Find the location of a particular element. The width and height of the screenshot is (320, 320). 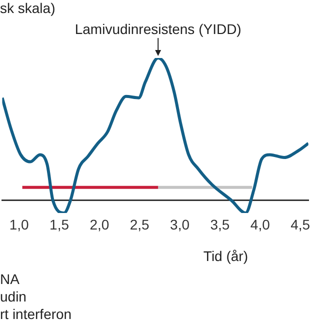

x-tick-label: 3,0 is located at coordinates (180, 224).